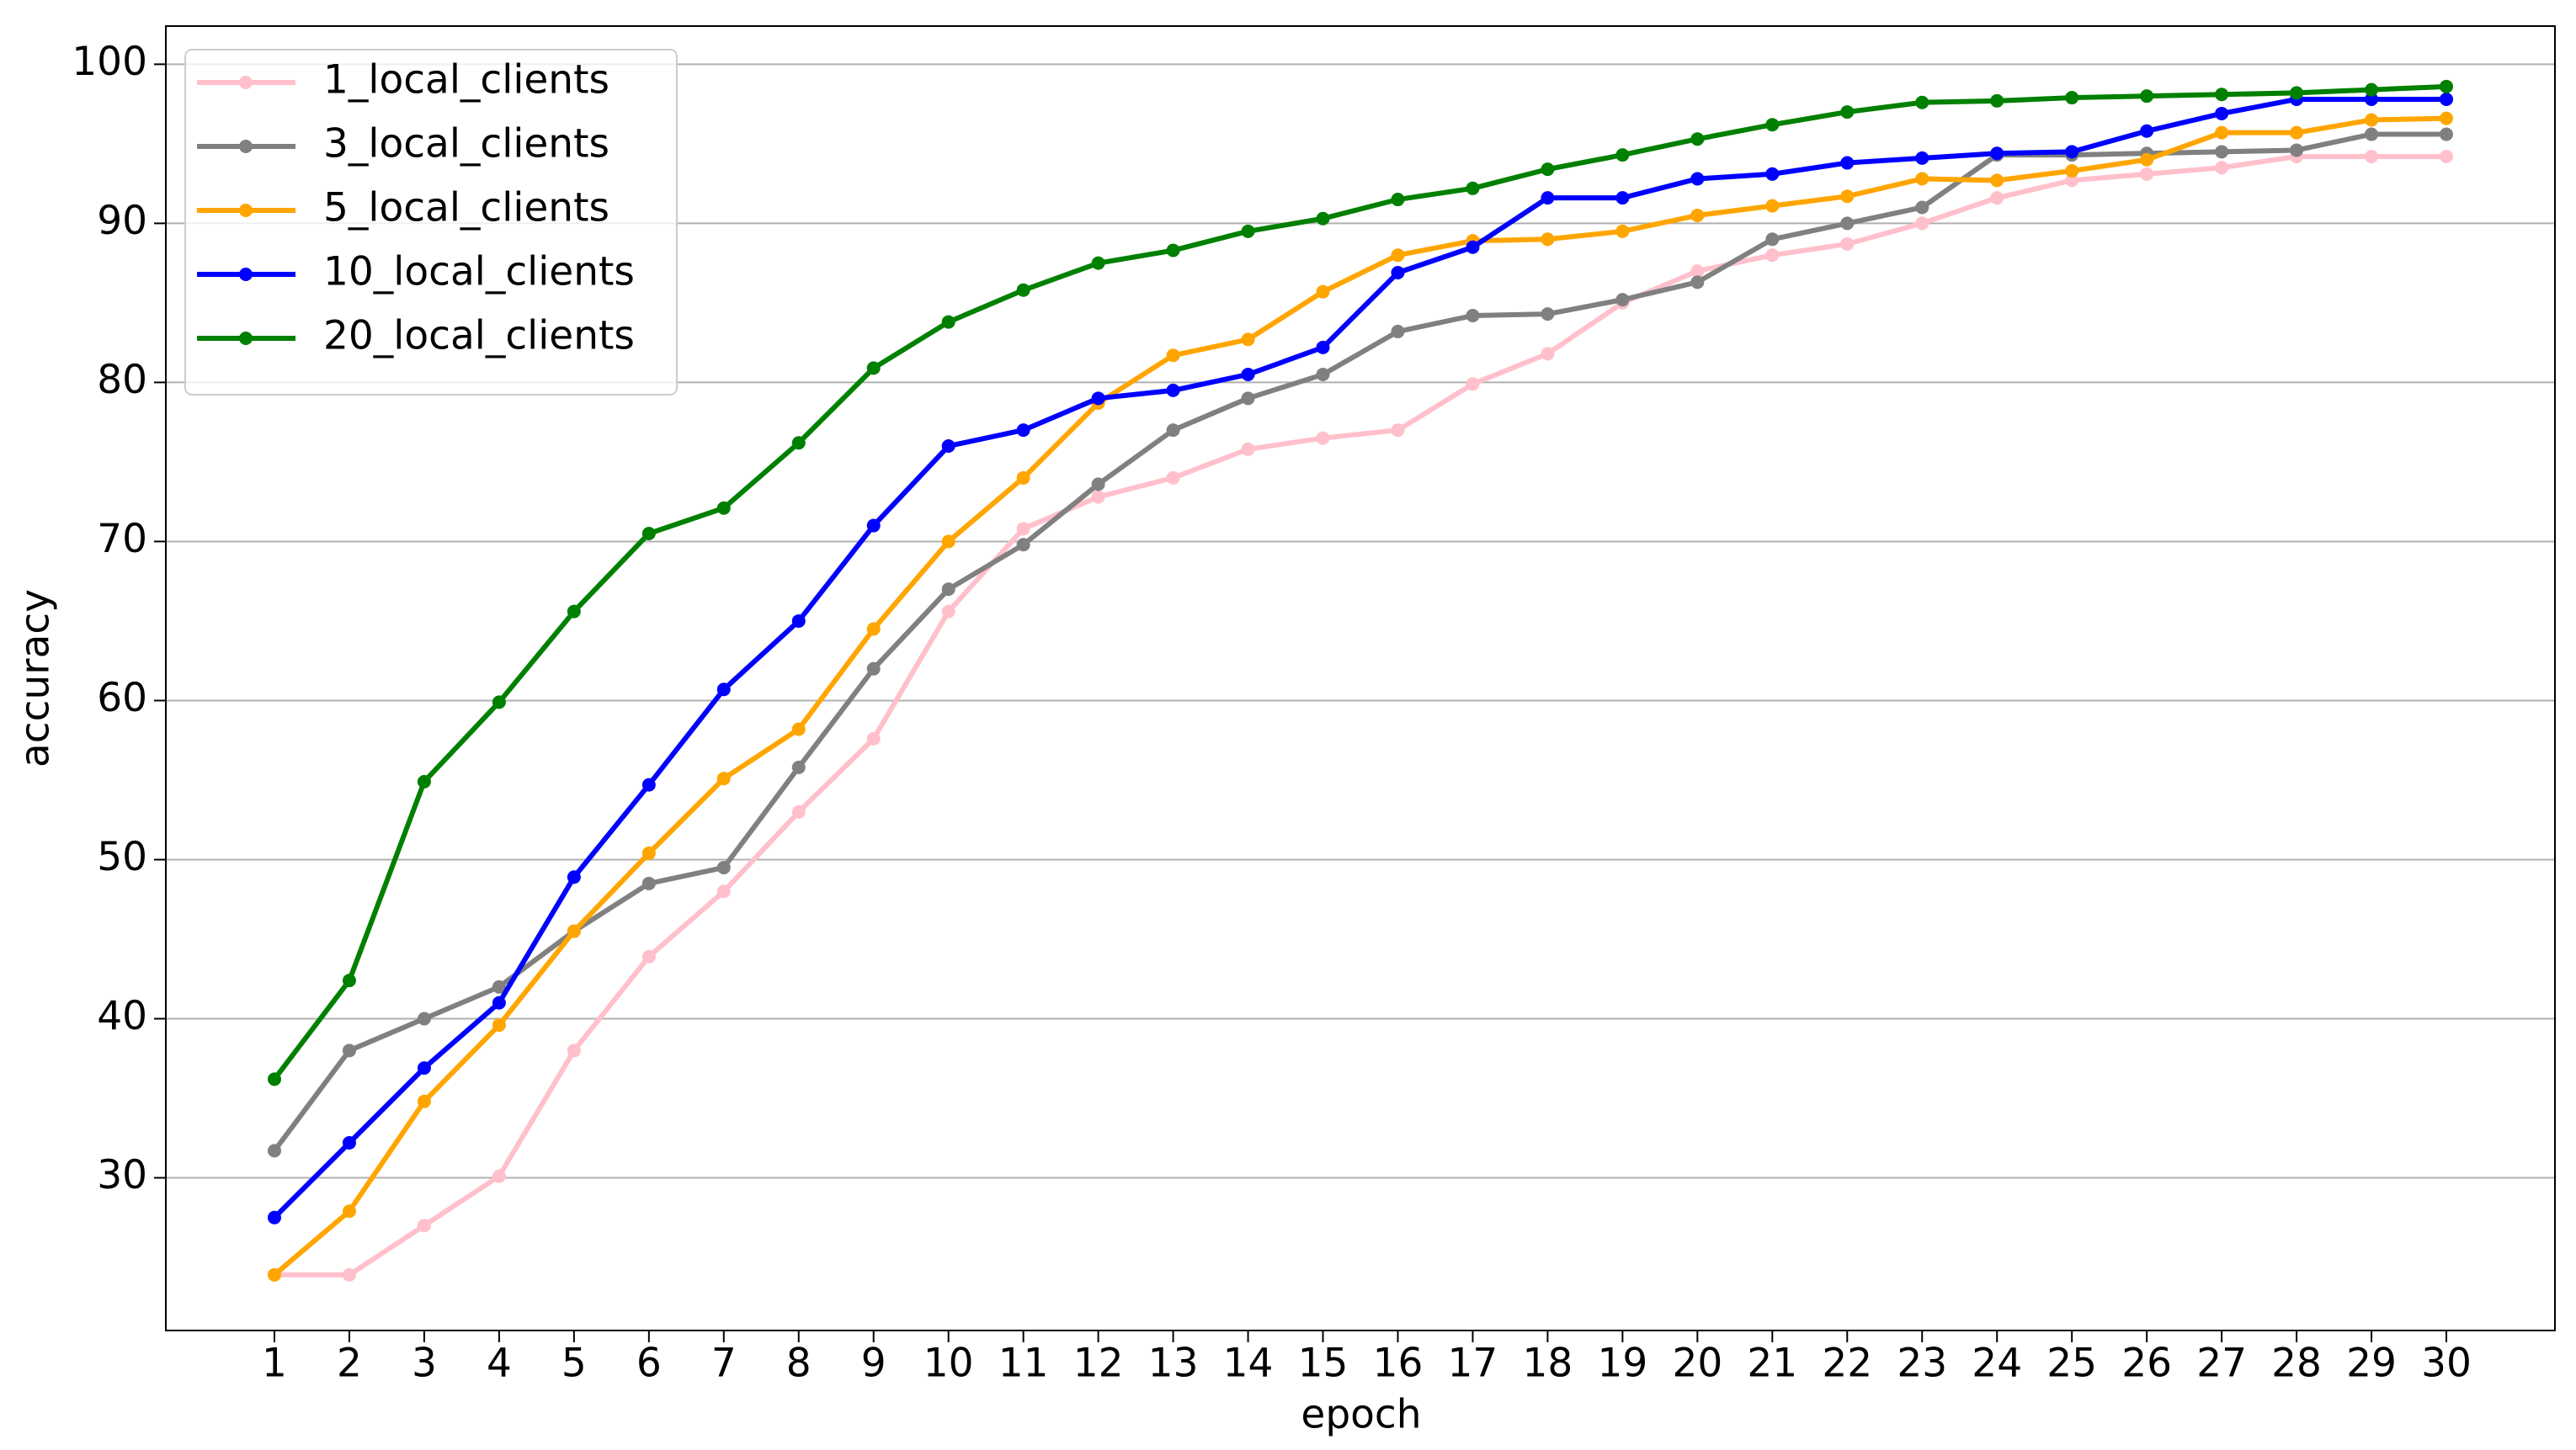  I want to click on x-tick-label: 4, so click(500, 1364).